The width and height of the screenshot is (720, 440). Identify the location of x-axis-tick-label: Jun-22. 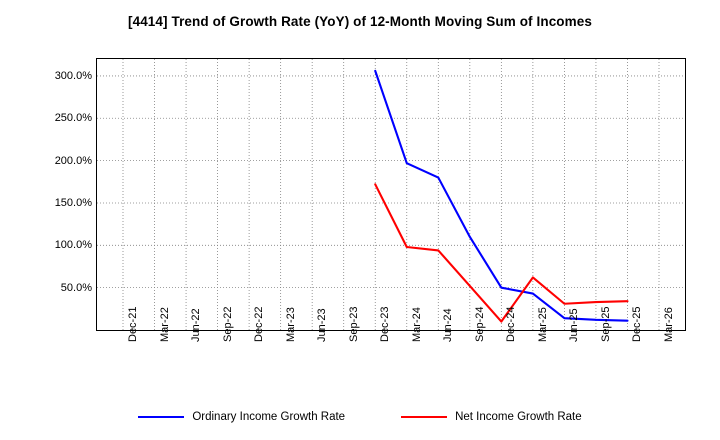
(196, 325).